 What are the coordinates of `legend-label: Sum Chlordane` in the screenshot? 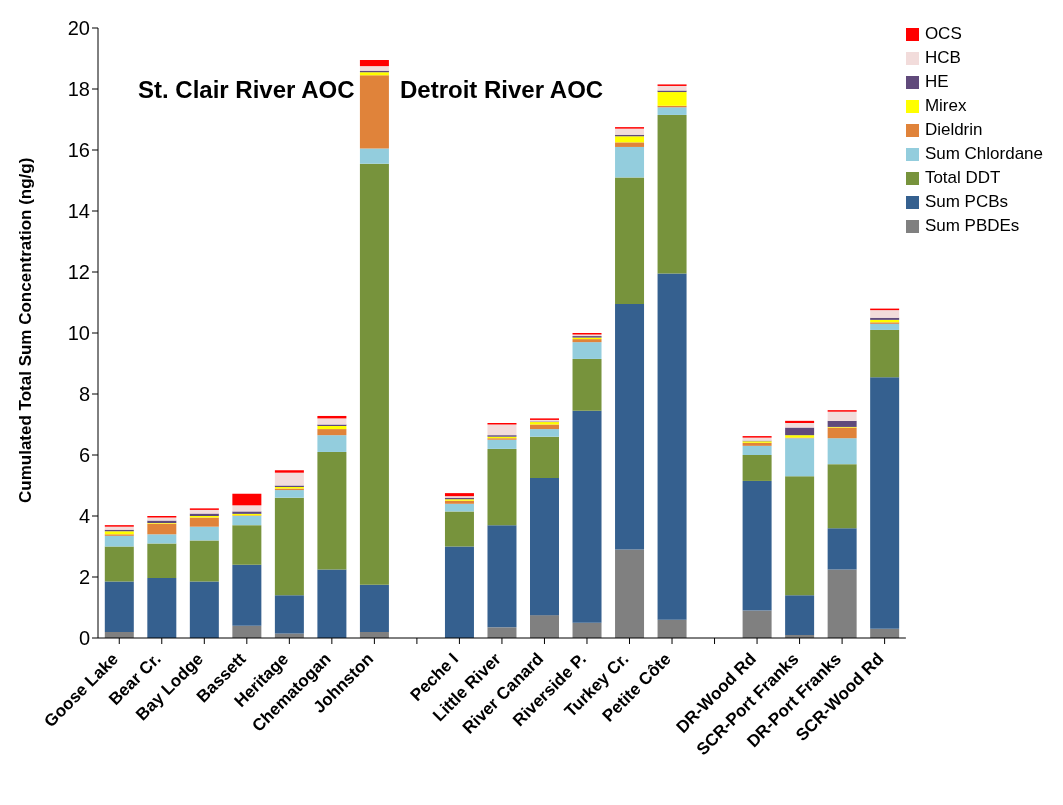 It's located at (983, 154).